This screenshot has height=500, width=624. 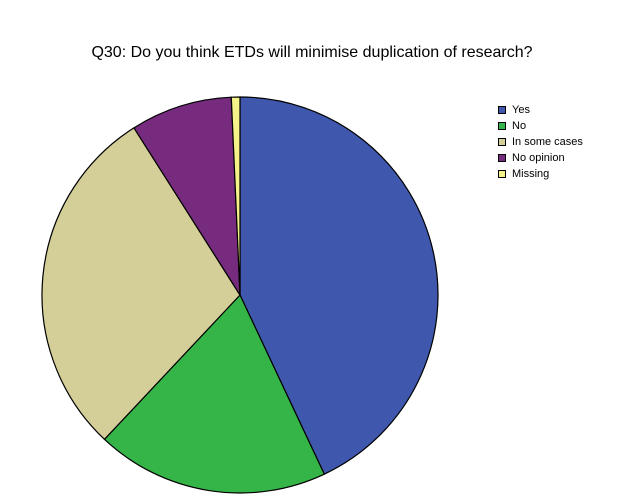 What do you see at coordinates (540, 110) in the screenshot?
I see `legend-item-yes: Yes` at bounding box center [540, 110].